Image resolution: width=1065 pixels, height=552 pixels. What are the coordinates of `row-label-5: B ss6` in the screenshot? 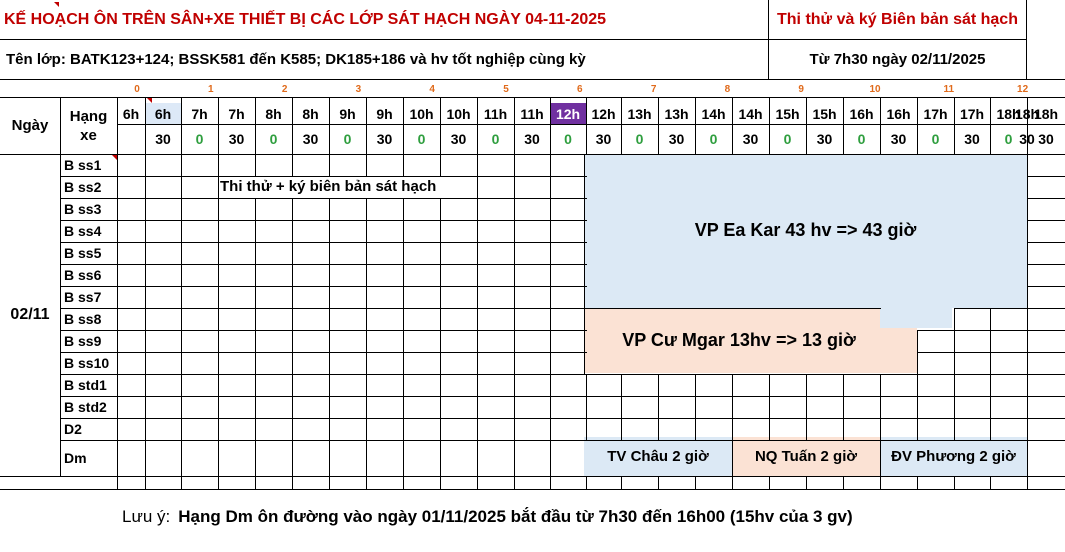 It's located at (83, 275).